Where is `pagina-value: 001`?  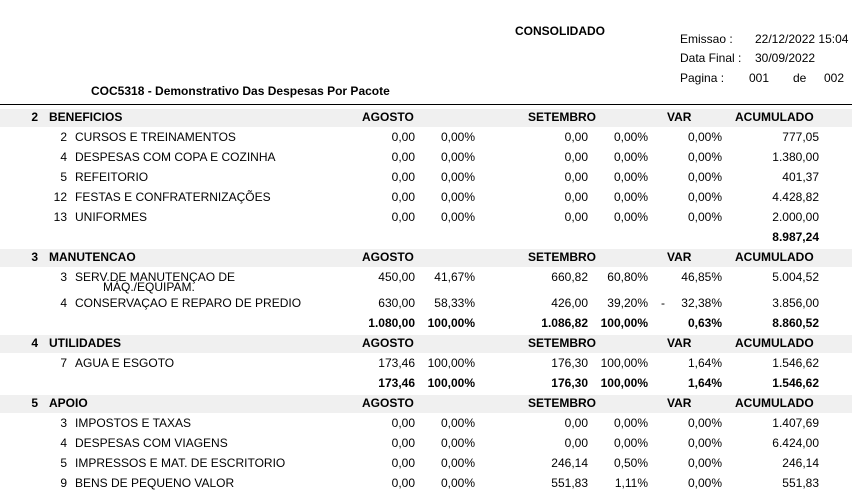
pagina-value: 001 is located at coordinates (759, 78).